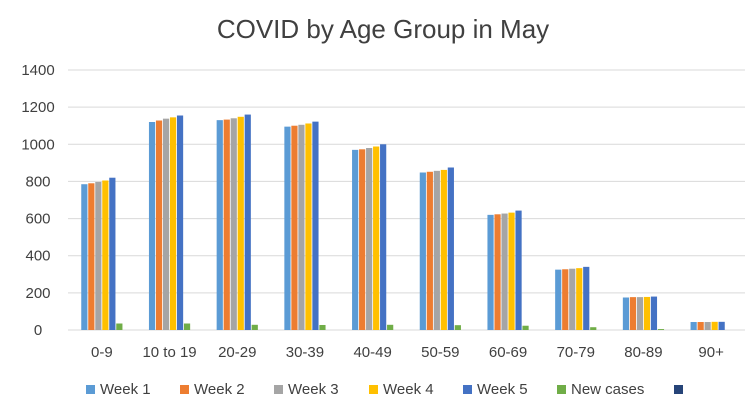 The height and width of the screenshot is (420, 751). Describe the element at coordinates (237, 352) in the screenshot. I see `x-tick-label: 20-29` at that location.